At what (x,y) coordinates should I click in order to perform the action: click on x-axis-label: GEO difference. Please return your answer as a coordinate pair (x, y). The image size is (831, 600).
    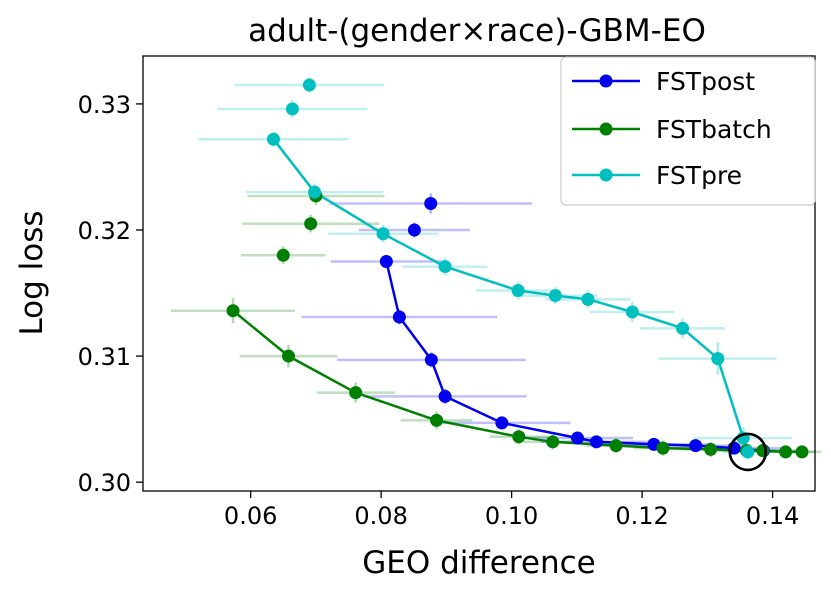
    Looking at the image, I should click on (478, 563).